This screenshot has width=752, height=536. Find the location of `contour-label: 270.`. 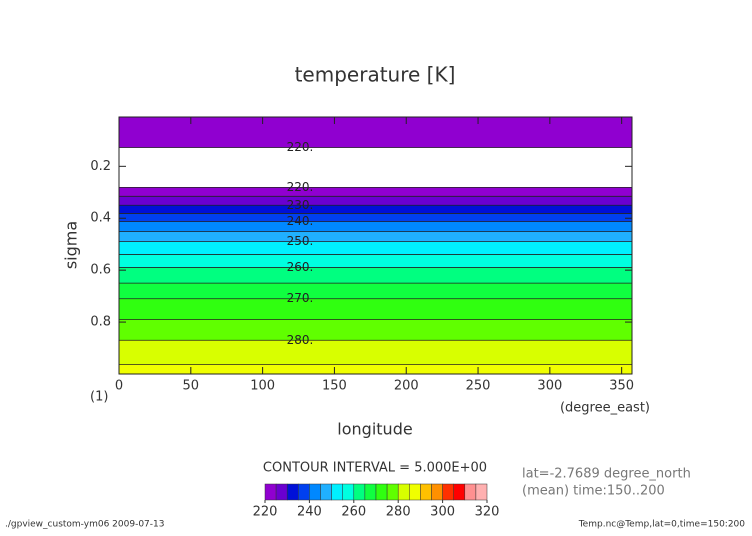

contour-label: 270. is located at coordinates (300, 298).